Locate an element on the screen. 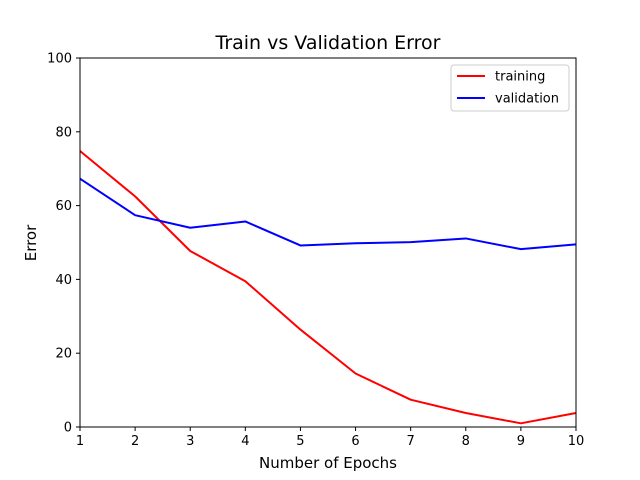  y-tick-label: 60 is located at coordinates (63, 206).